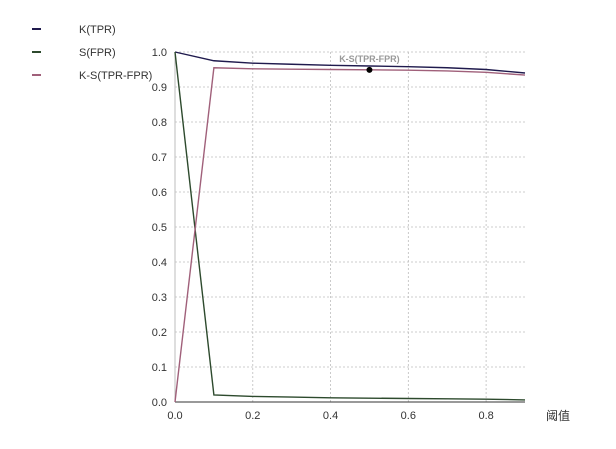  What do you see at coordinates (558, 415) in the screenshot?
I see `x-axis-title: 阈值` at bounding box center [558, 415].